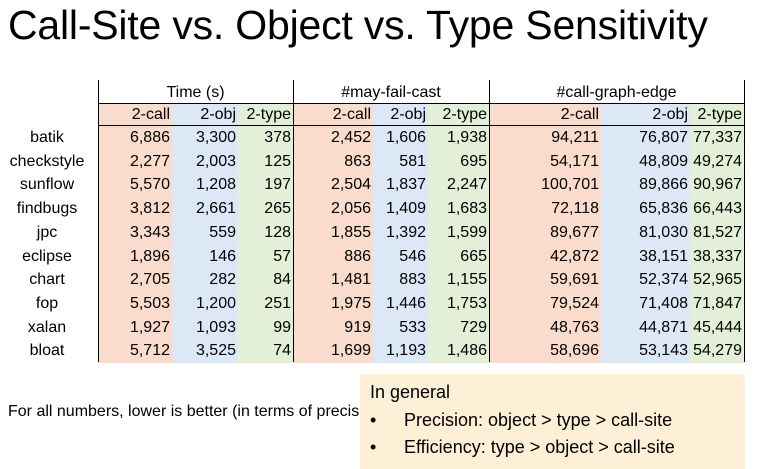 Image resolution: width=759 pixels, height=469 pixels. I want to click on table-cell: 52,965, so click(717, 279).